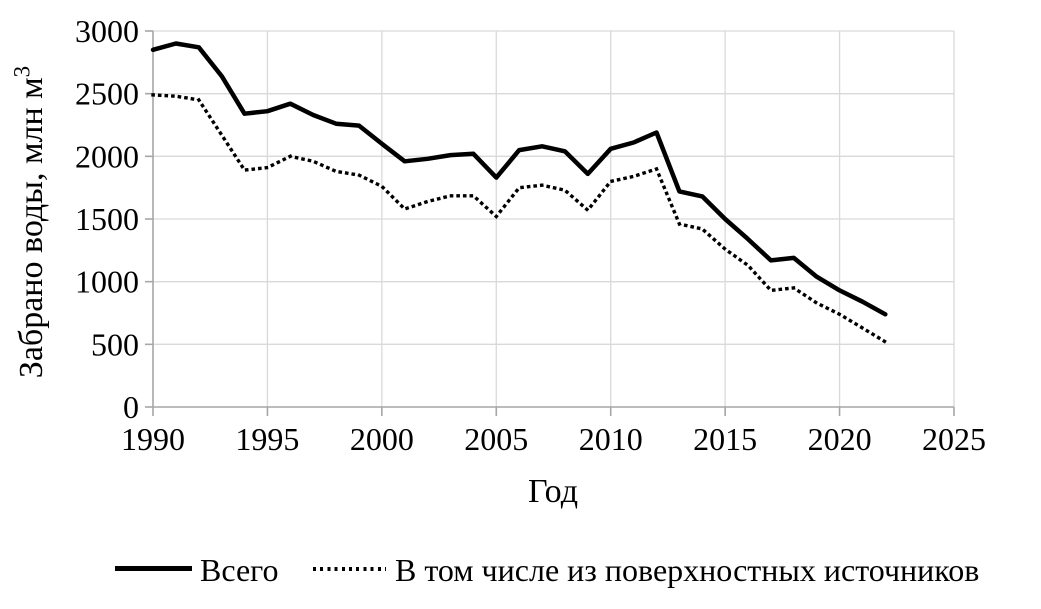 The height and width of the screenshot is (609, 1041). What do you see at coordinates (131, 407) in the screenshot?
I see `y-tick-label: 0` at bounding box center [131, 407].